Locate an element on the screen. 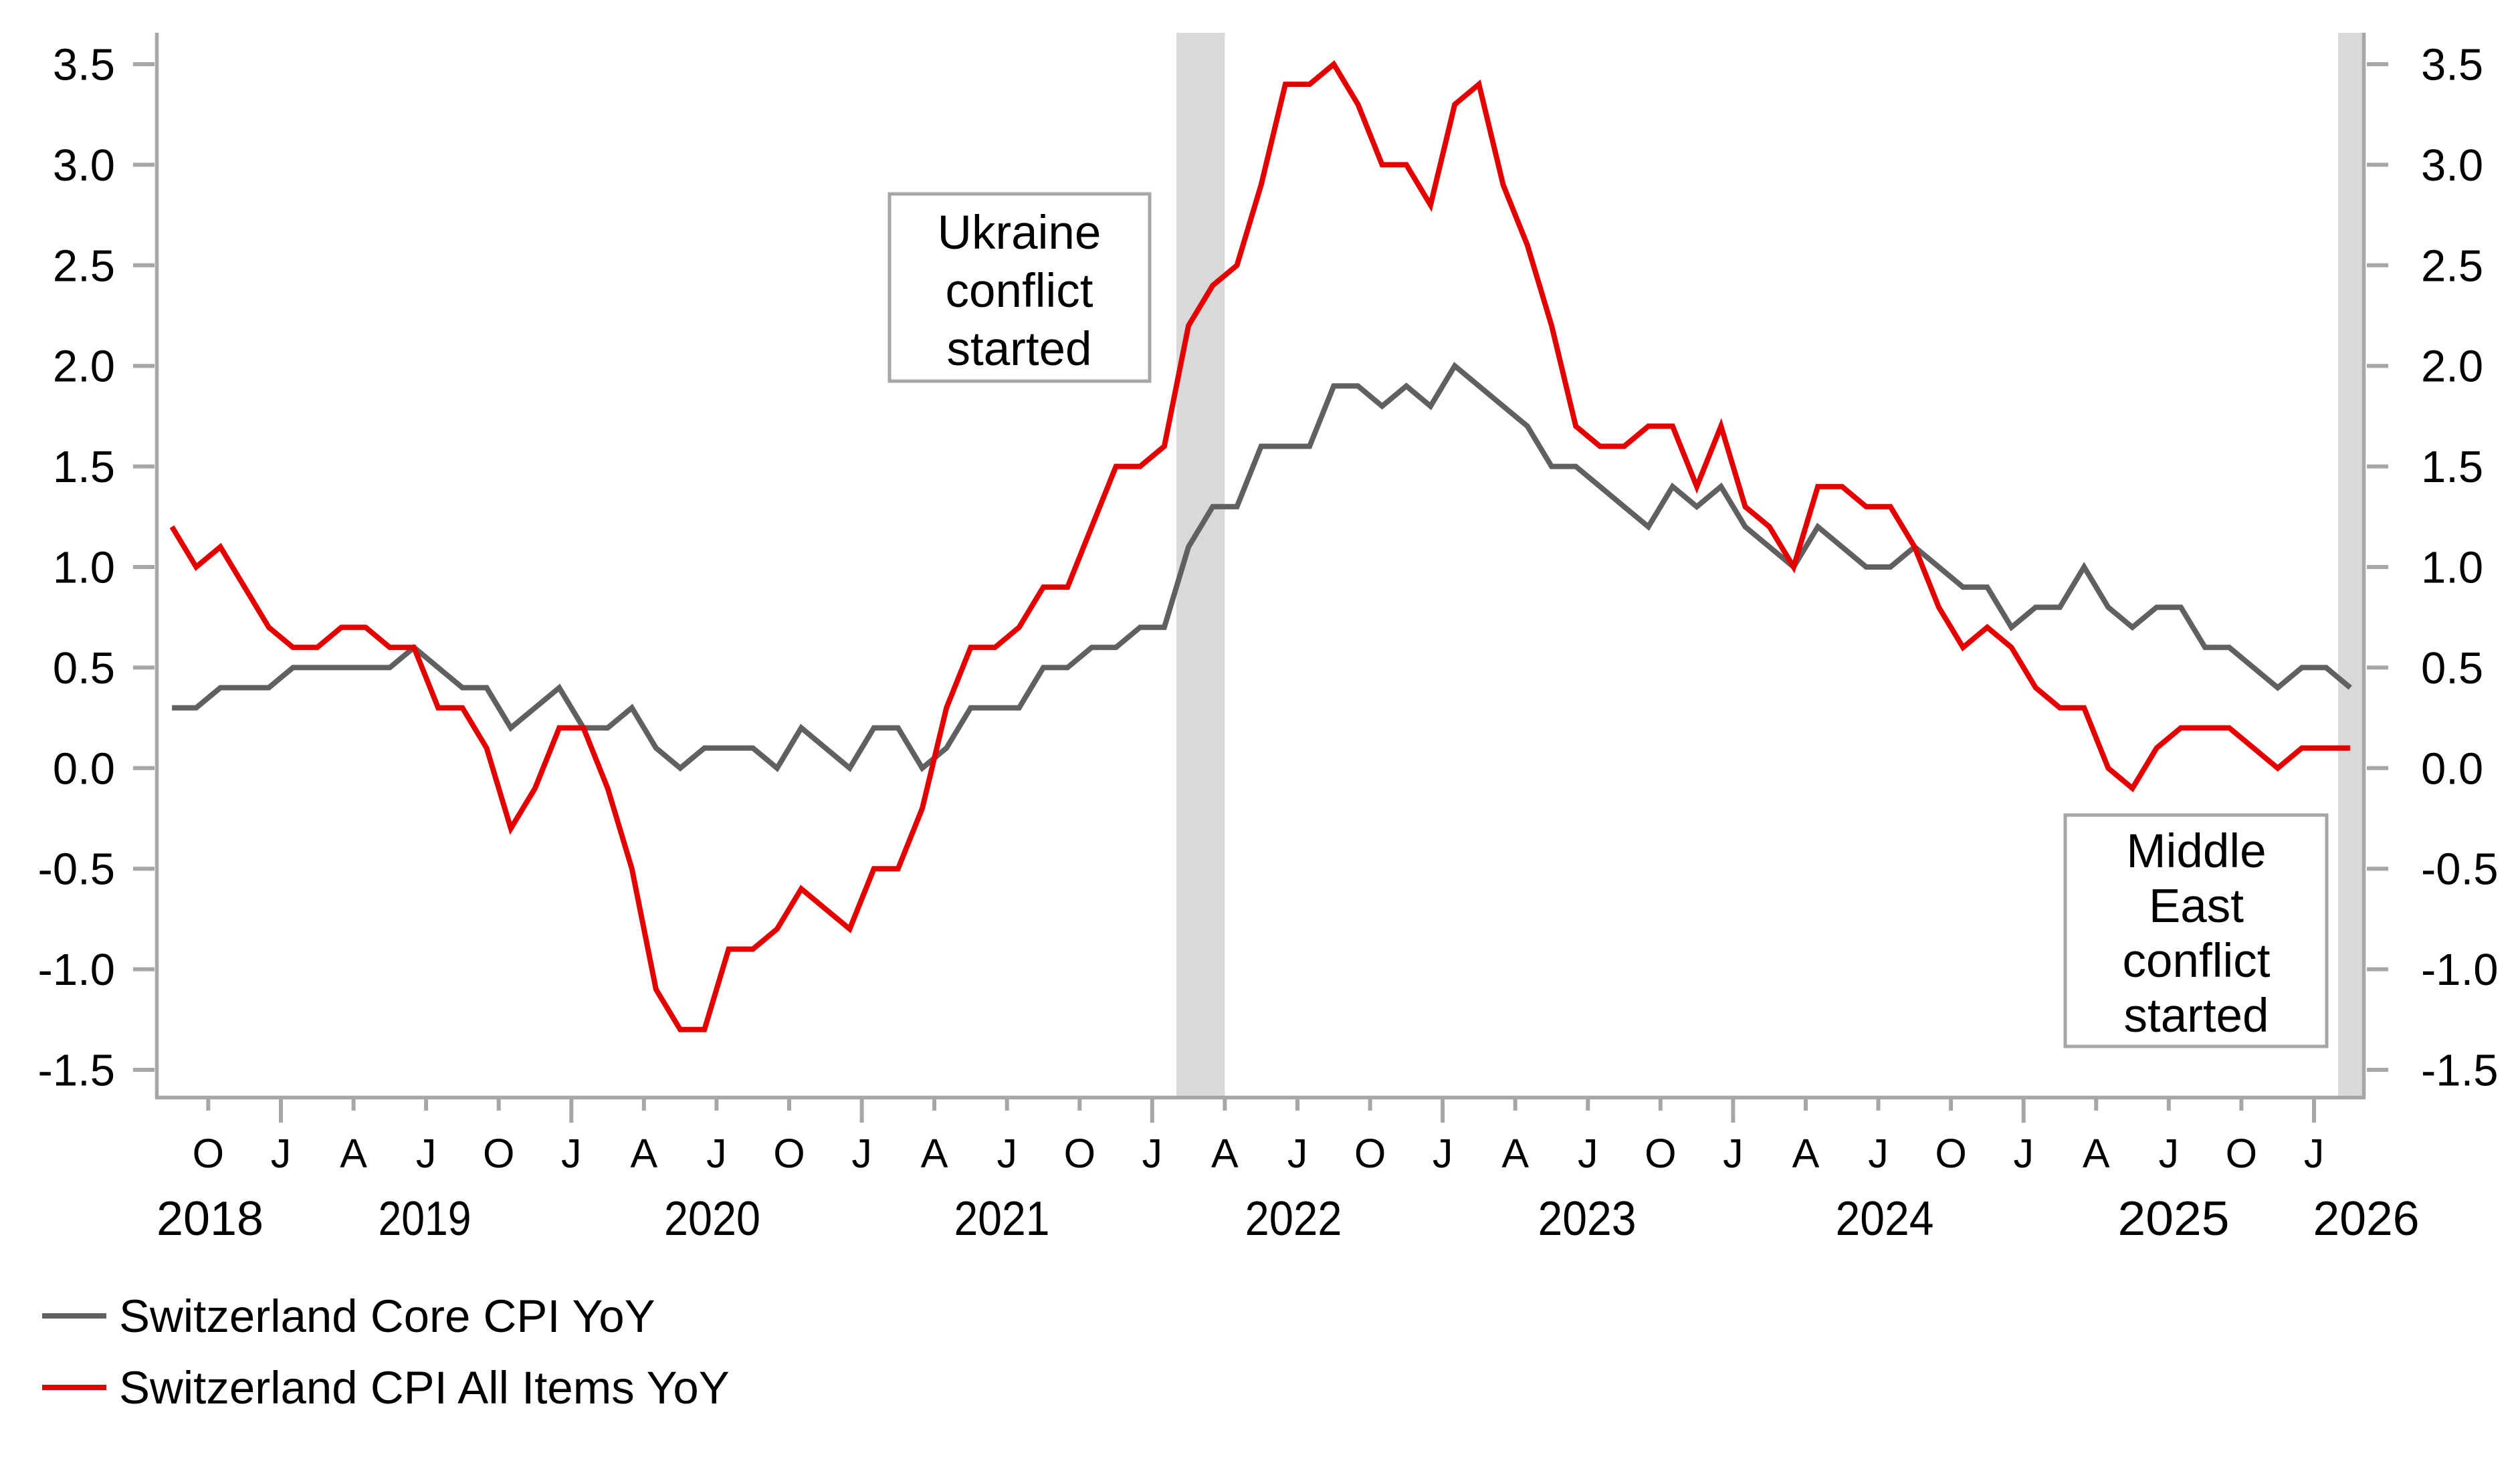 Image resolution: width=2520 pixels, height=1471 pixels. svg-text: 2020 is located at coordinates (712, 1219).